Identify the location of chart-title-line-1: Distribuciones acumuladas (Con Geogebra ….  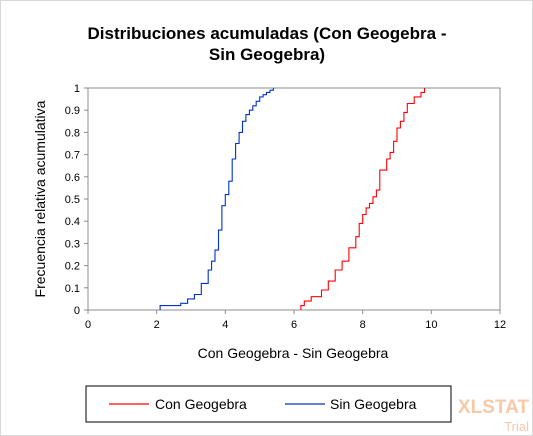
(267, 33).